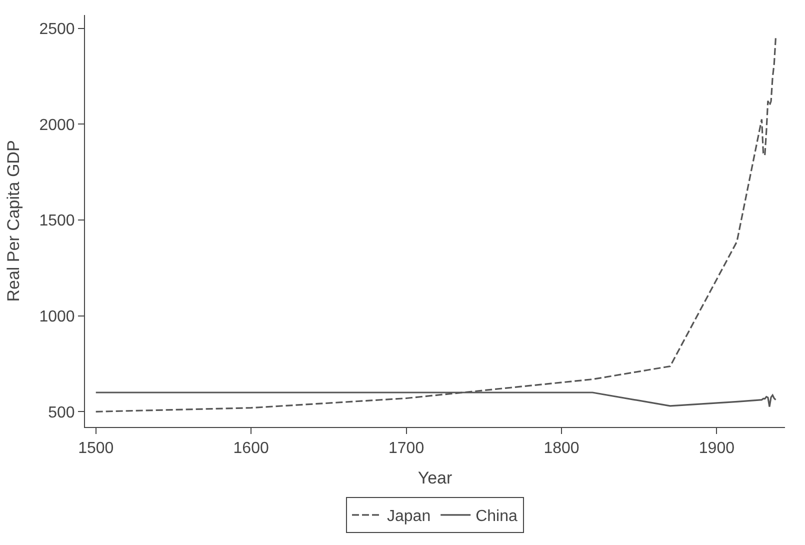 This screenshot has width=805, height=545. Describe the element at coordinates (57, 29) in the screenshot. I see `y-tick-label: 2500` at that location.